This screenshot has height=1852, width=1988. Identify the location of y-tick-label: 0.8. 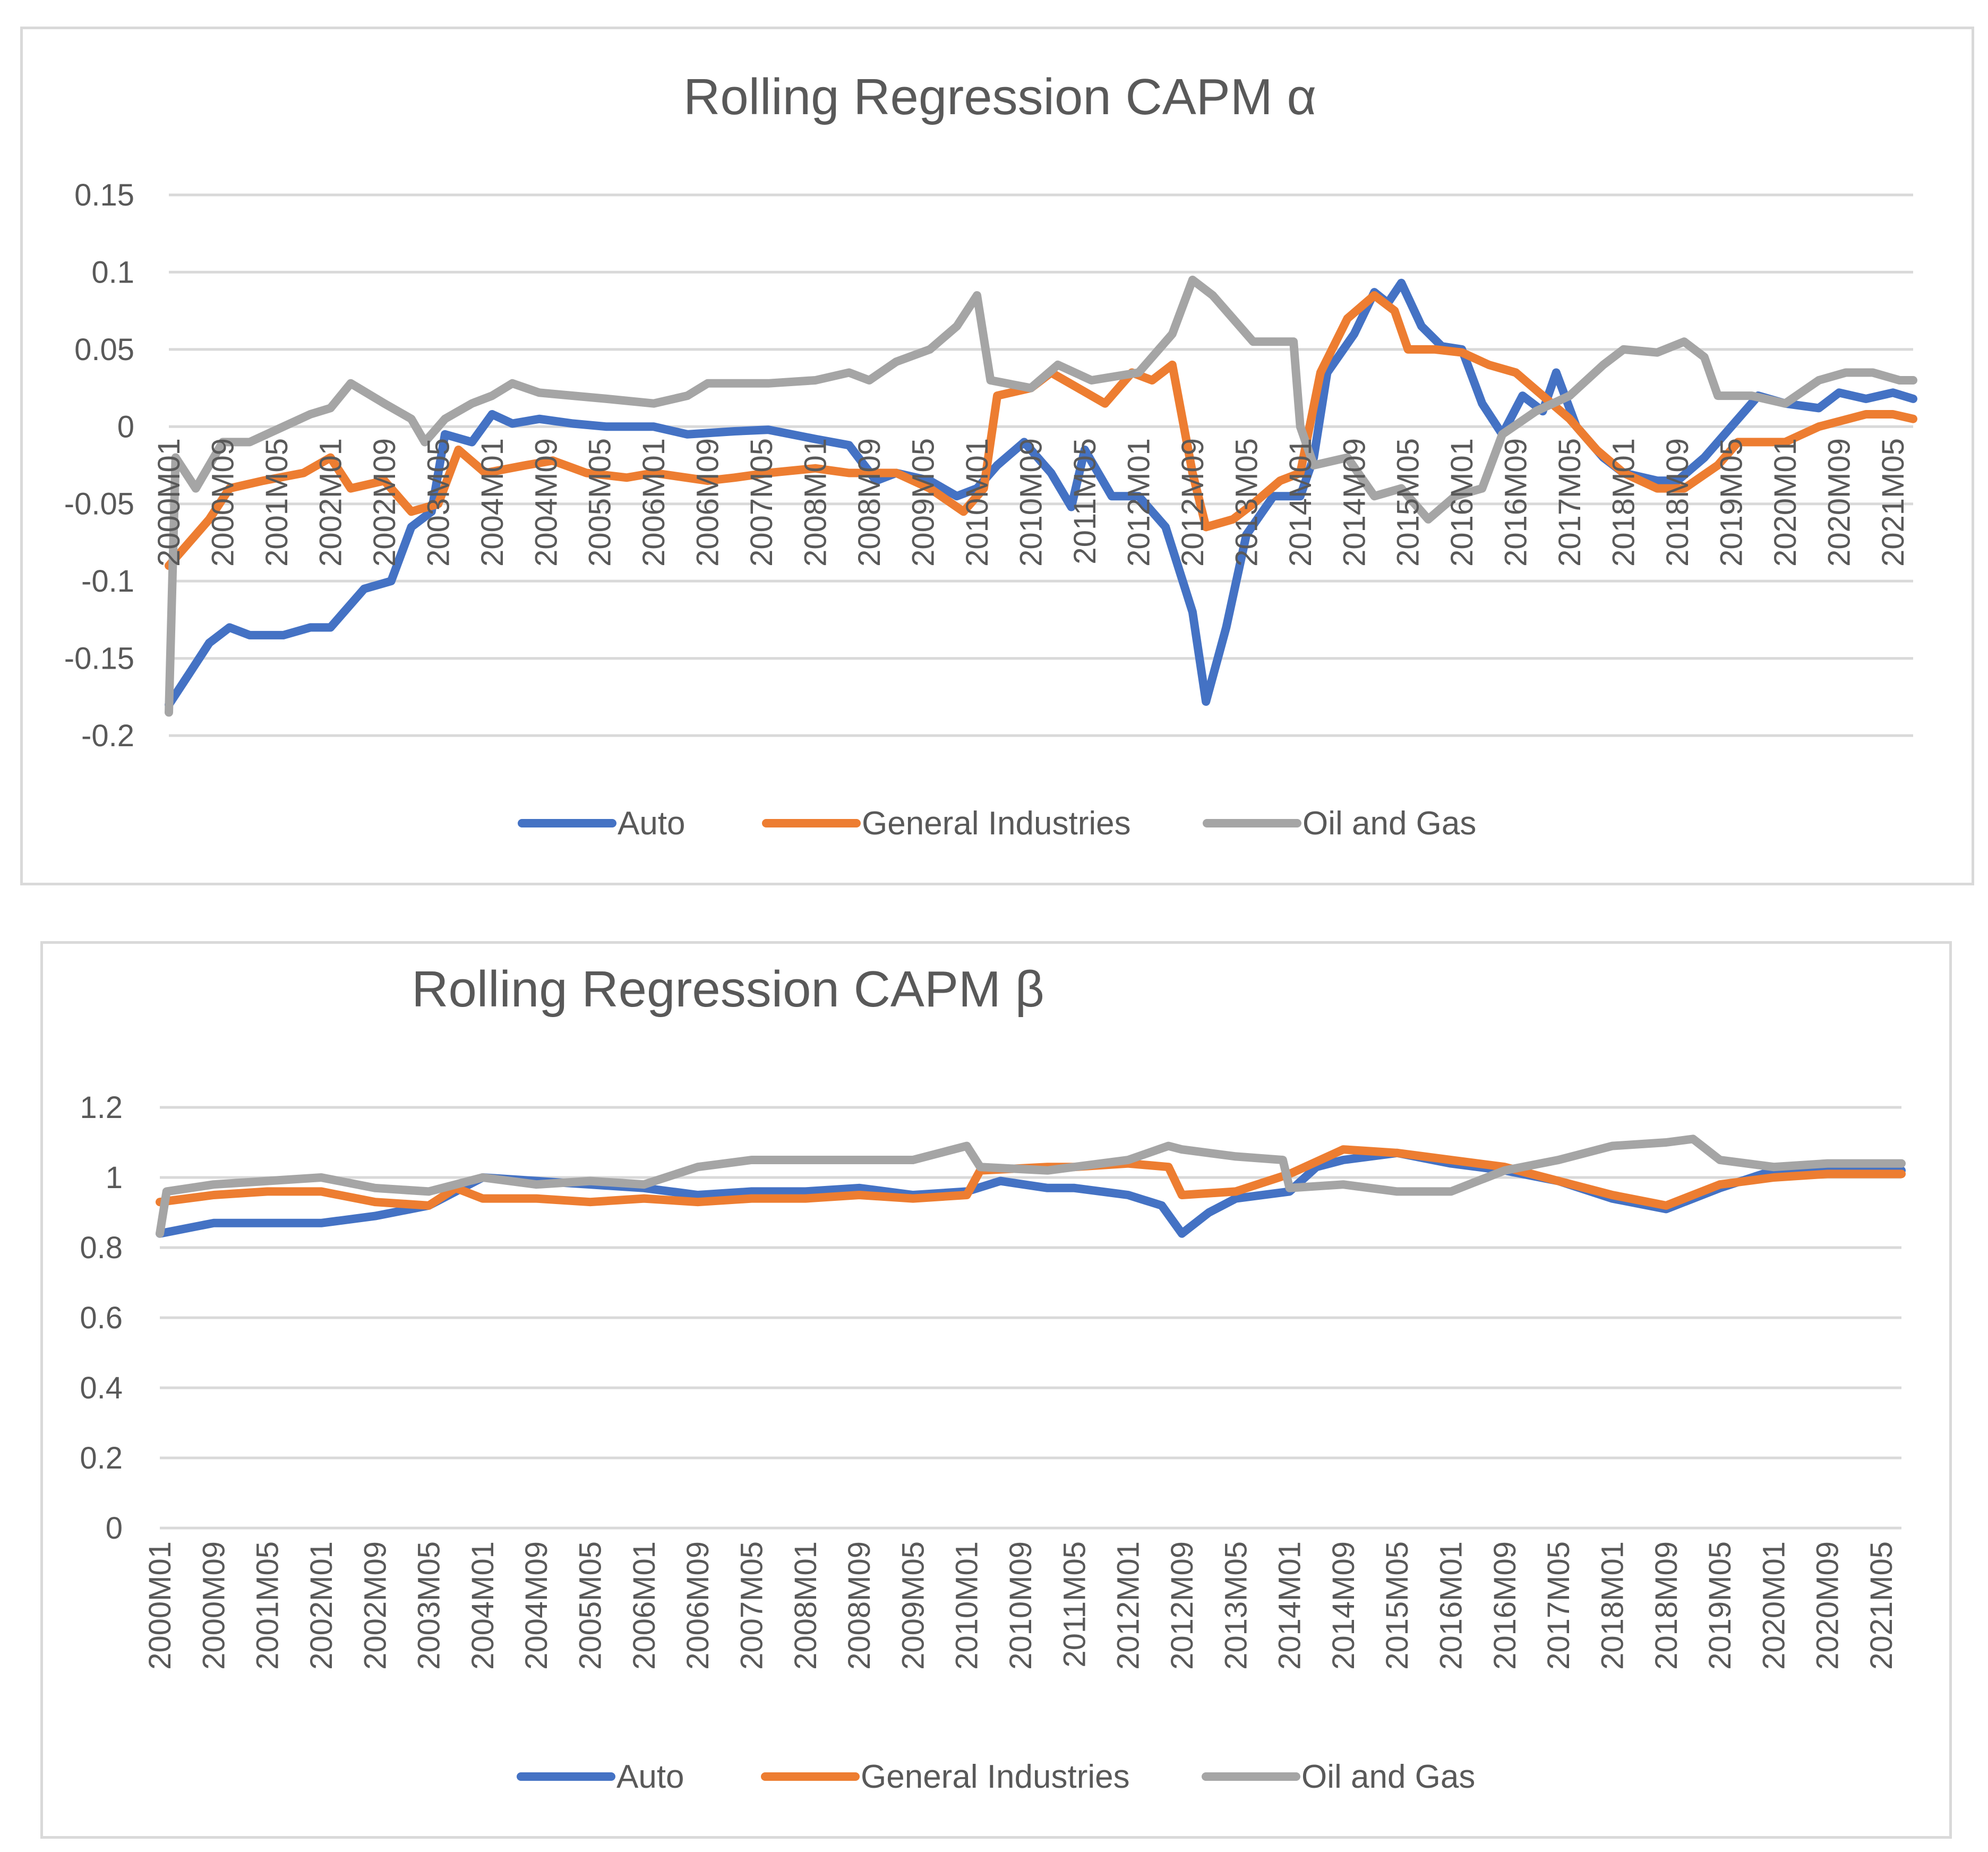
(101, 1248).